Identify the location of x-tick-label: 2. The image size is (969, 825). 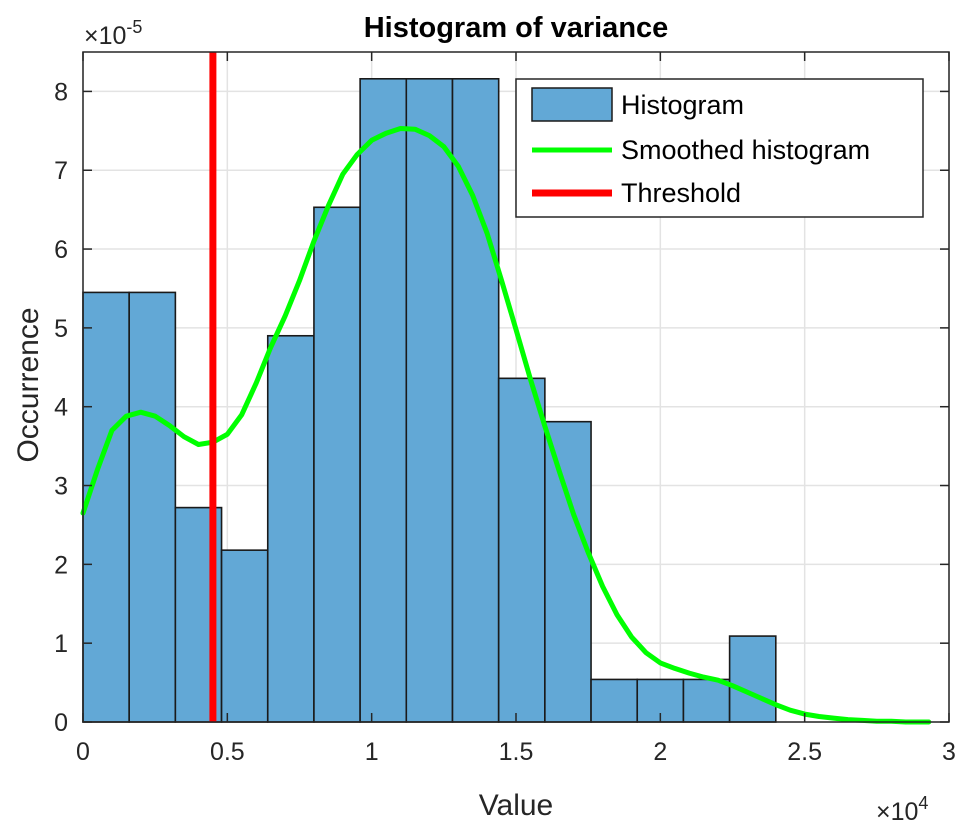
(660, 752).